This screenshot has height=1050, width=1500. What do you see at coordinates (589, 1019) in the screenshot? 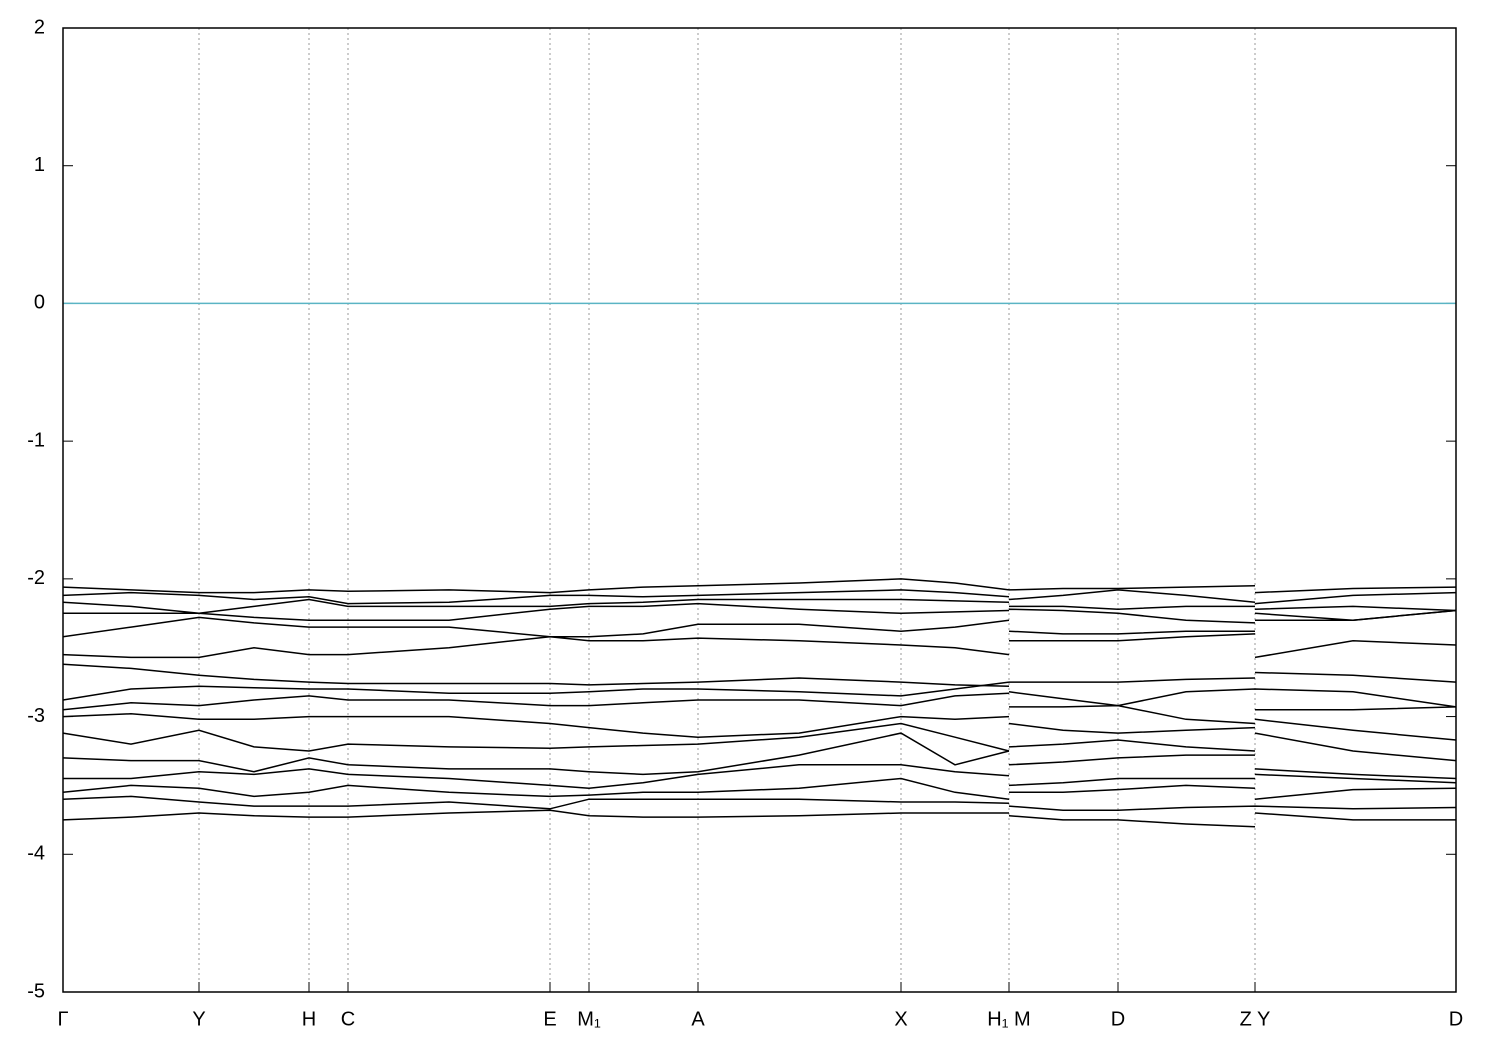
I see `x-tick-label: M₁` at bounding box center [589, 1019].